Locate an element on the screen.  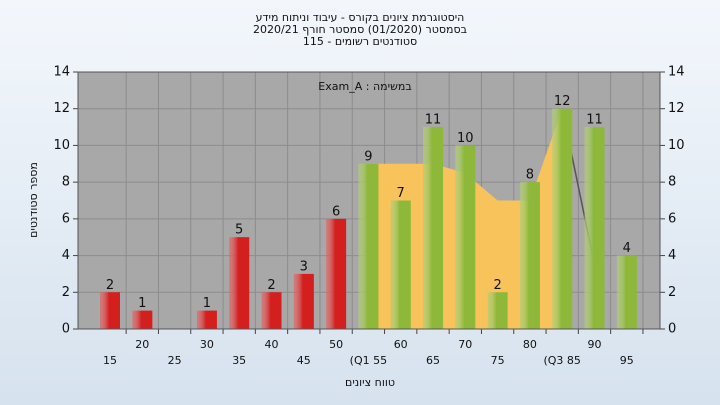
y-tick-label: 0 is located at coordinates (66, 329).